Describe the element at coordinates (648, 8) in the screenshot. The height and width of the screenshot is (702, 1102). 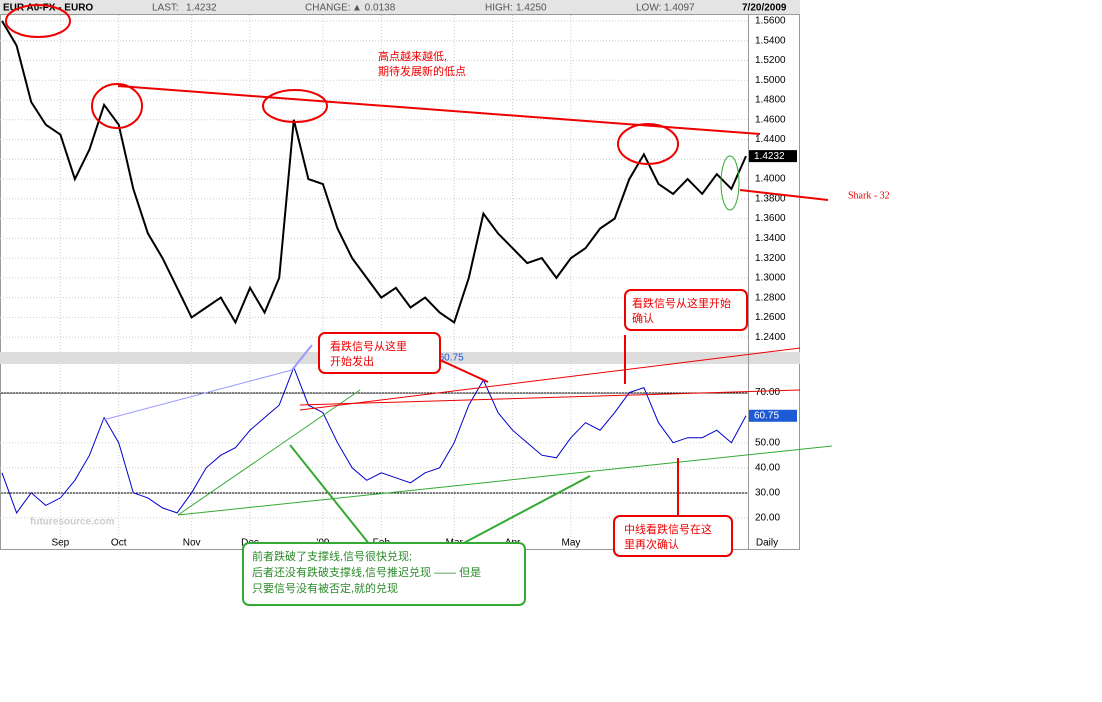
I see `low-label: LOW:` at that location.